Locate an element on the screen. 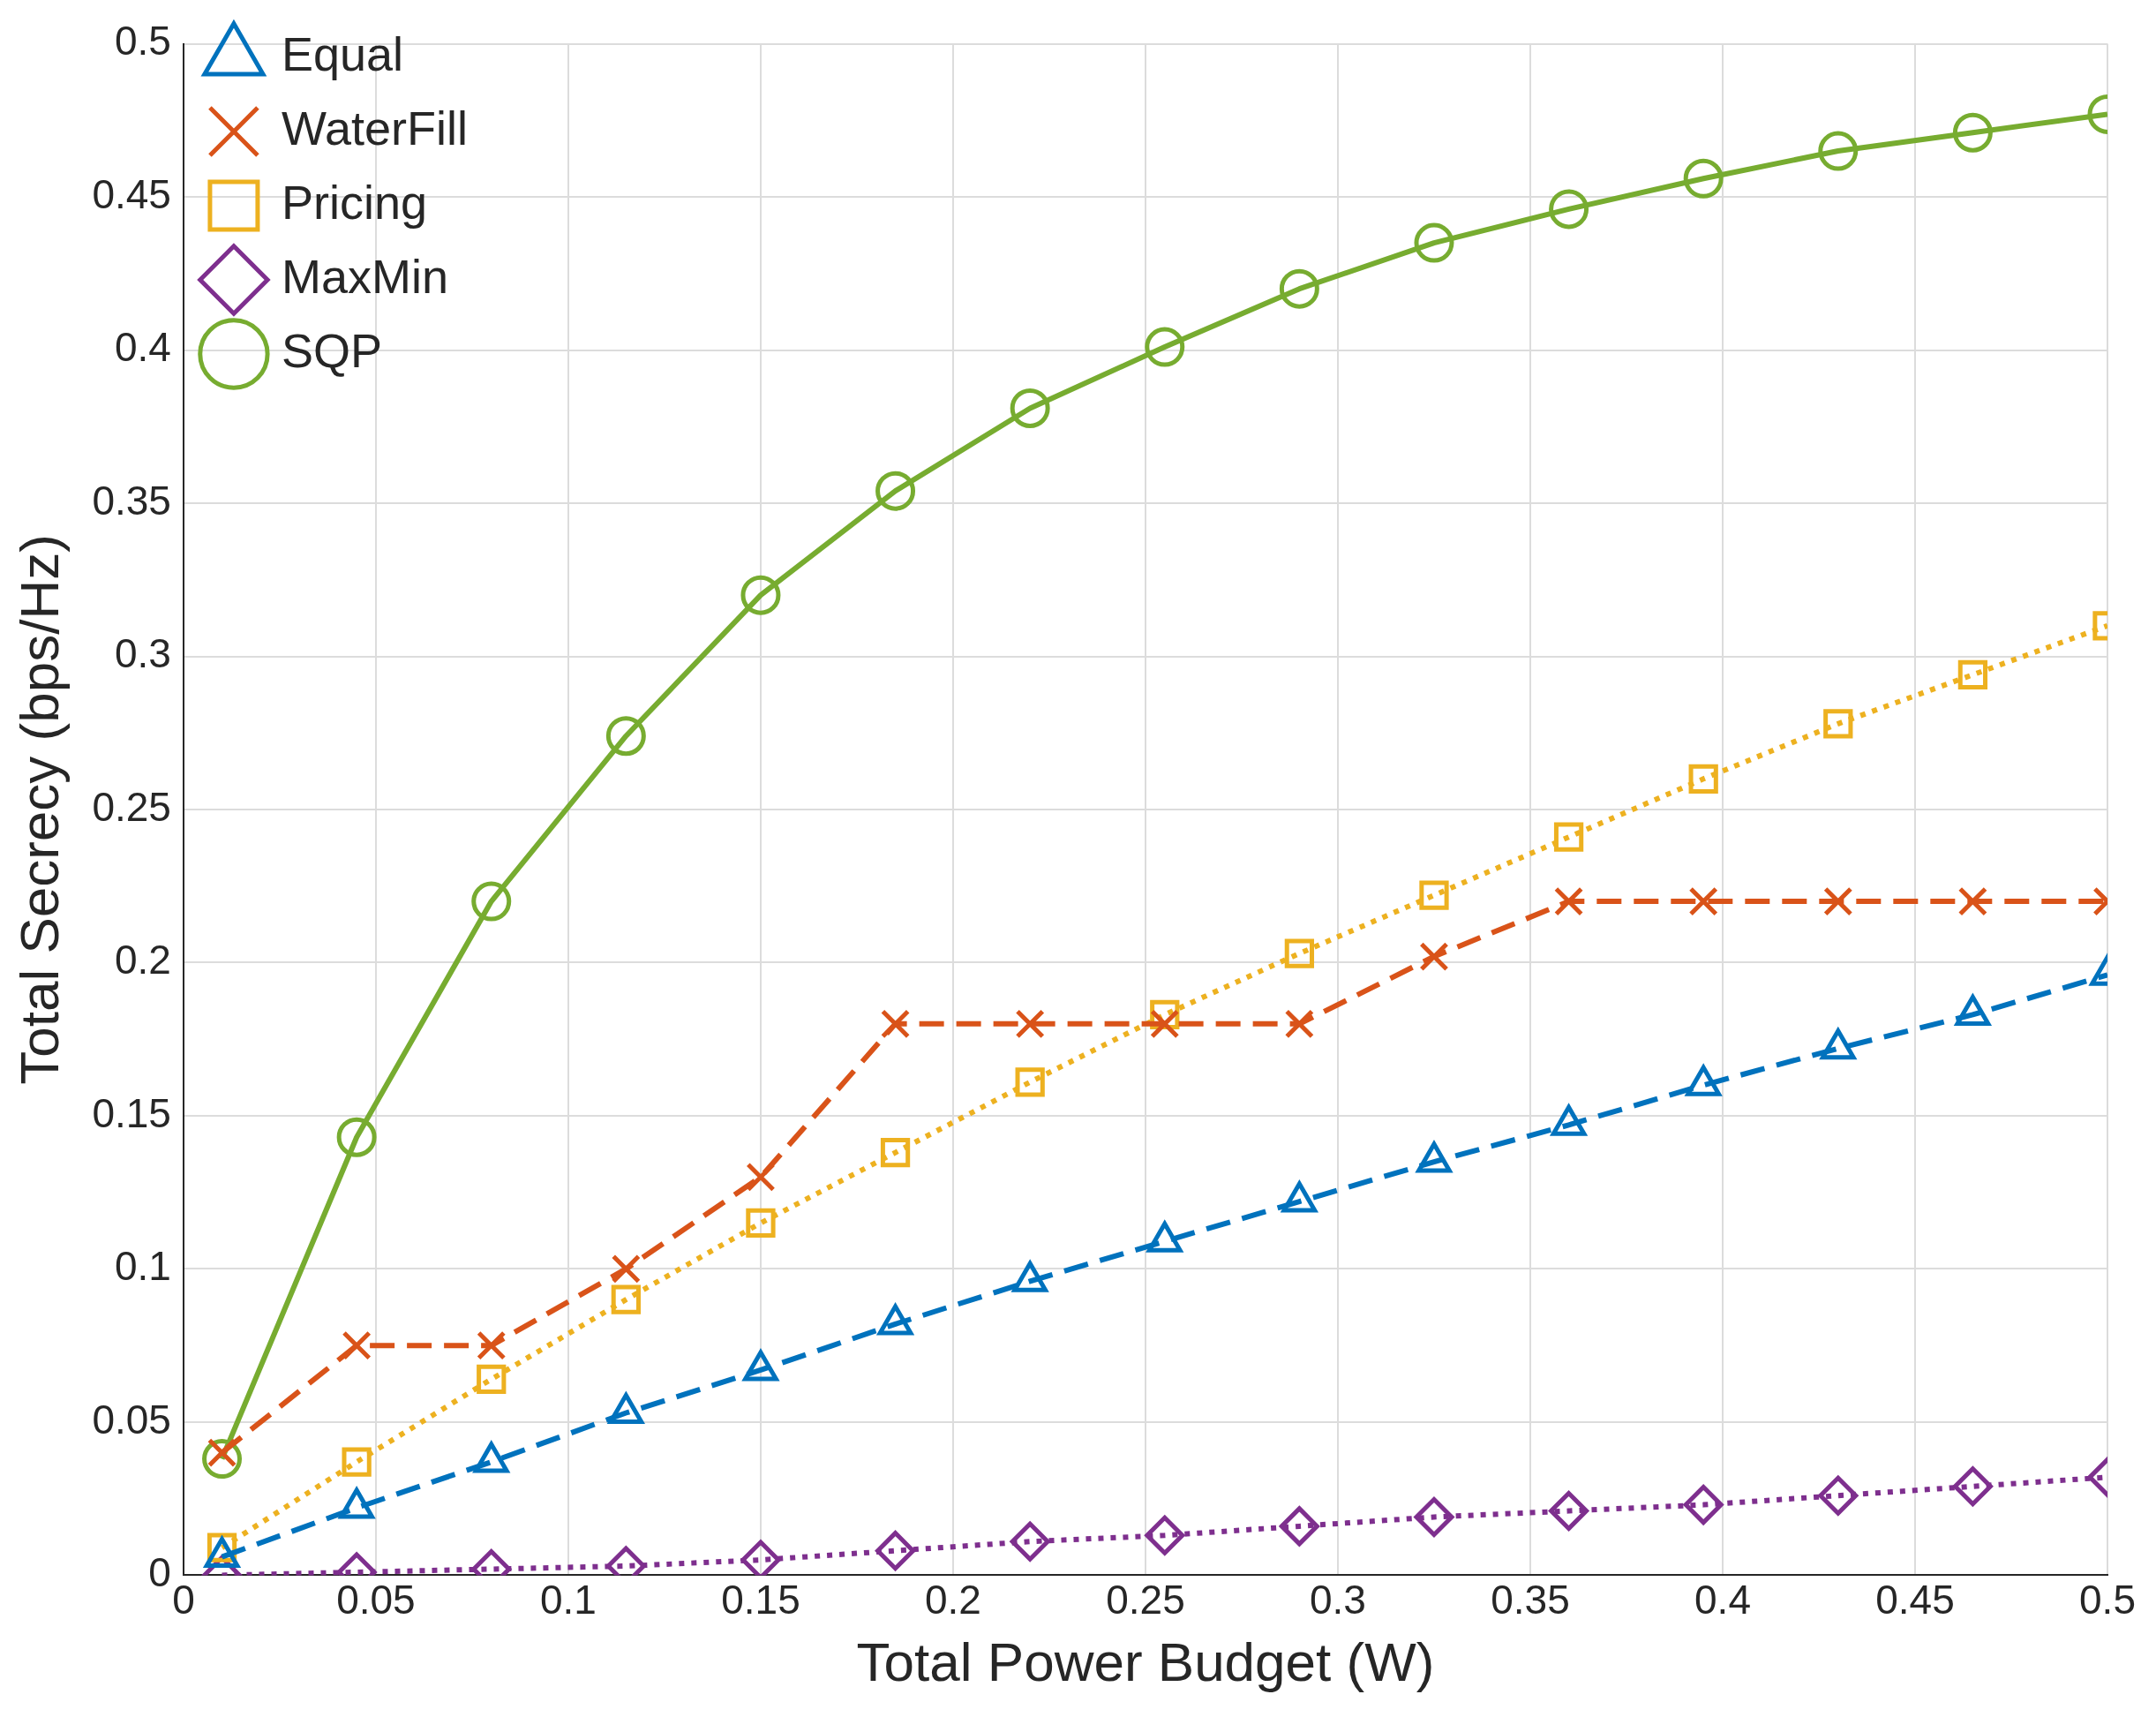 The image size is (2156, 1717). y-tick-label: 0.15 is located at coordinates (131, 1112).